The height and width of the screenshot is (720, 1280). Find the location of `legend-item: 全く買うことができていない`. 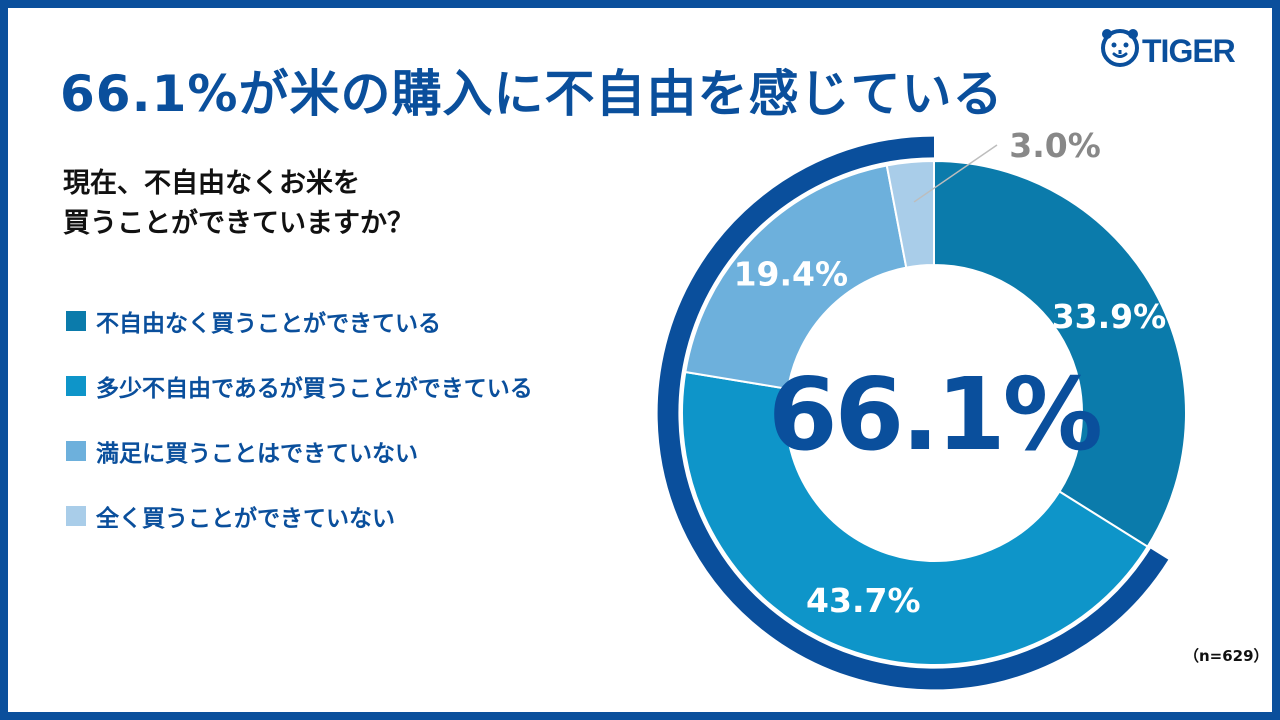

legend-item: 全く買うことができていない is located at coordinates (299, 516).